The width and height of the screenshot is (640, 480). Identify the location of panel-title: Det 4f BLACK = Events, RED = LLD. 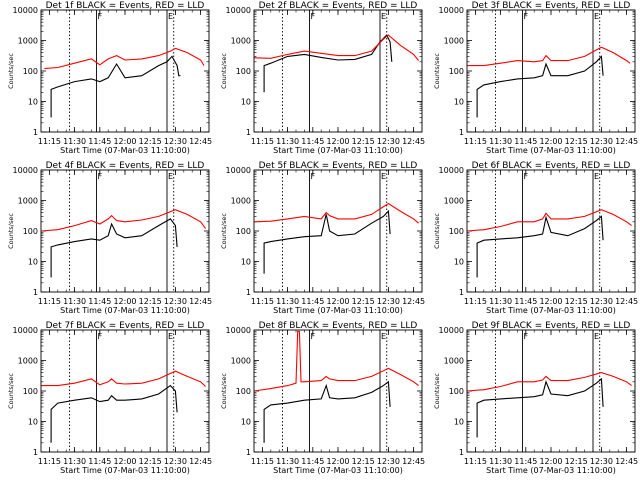
(125, 166).